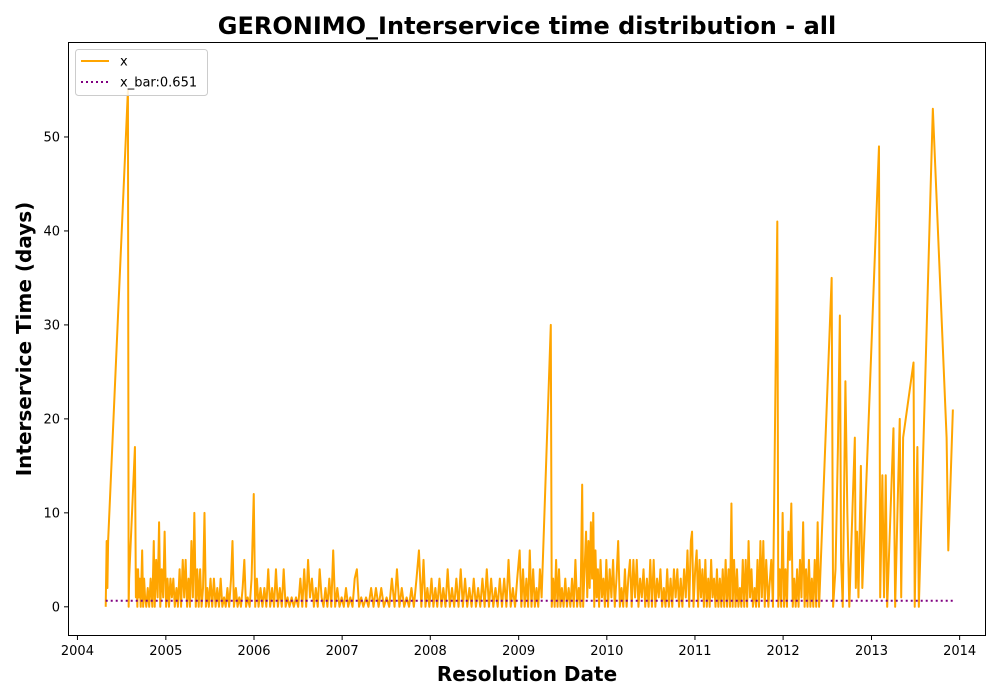 The width and height of the screenshot is (1000, 700). What do you see at coordinates (959, 651) in the screenshot?
I see `x-tick-label: 2014` at bounding box center [959, 651].